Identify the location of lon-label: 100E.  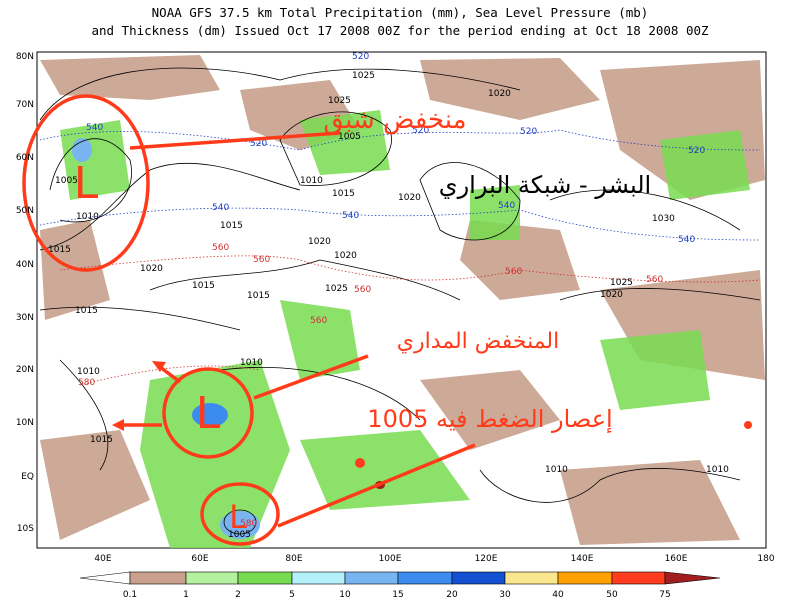
(390, 559).